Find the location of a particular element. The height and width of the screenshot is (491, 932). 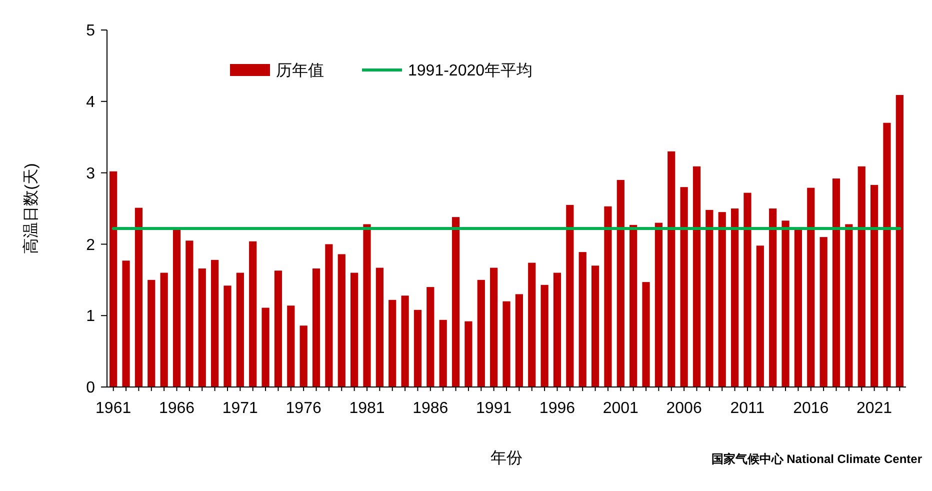

legend-label: 历年值 is located at coordinates (300, 71).